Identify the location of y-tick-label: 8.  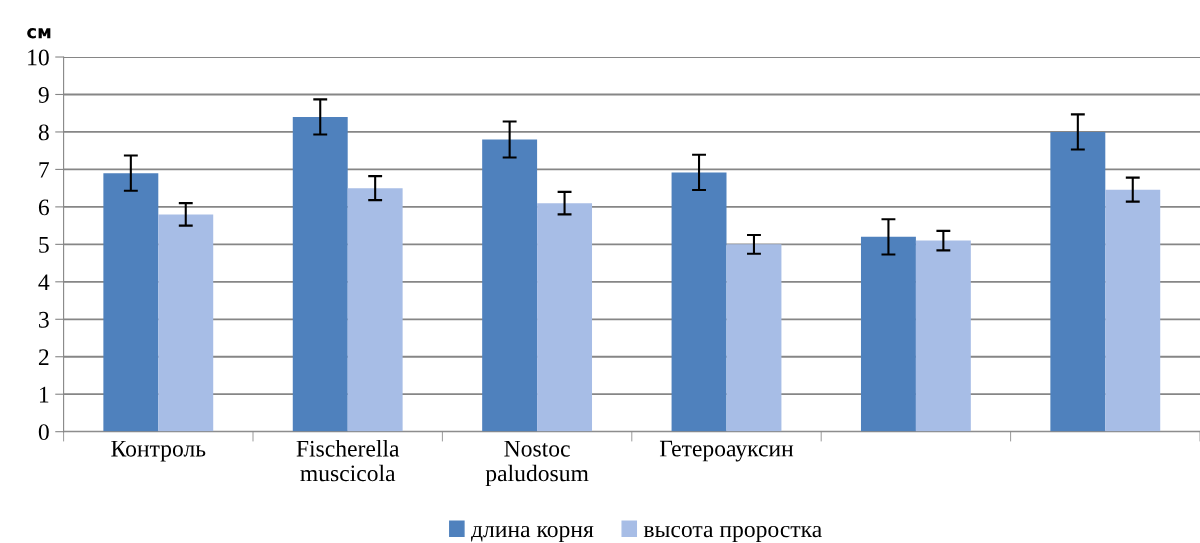
(43, 132).